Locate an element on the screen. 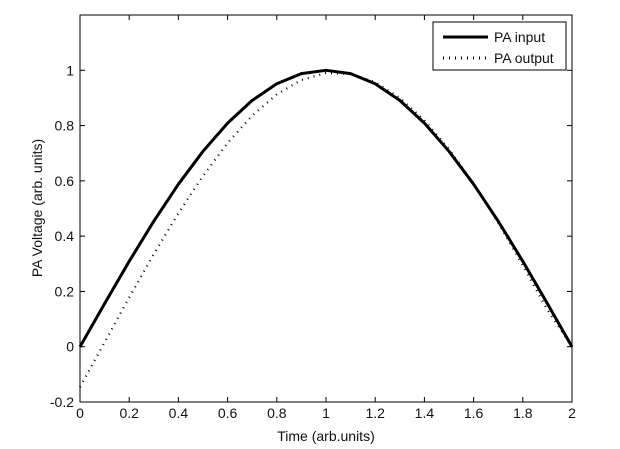 Image resolution: width=620 pixels, height=449 pixels. x-tick-label: 1.8 is located at coordinates (523, 413).